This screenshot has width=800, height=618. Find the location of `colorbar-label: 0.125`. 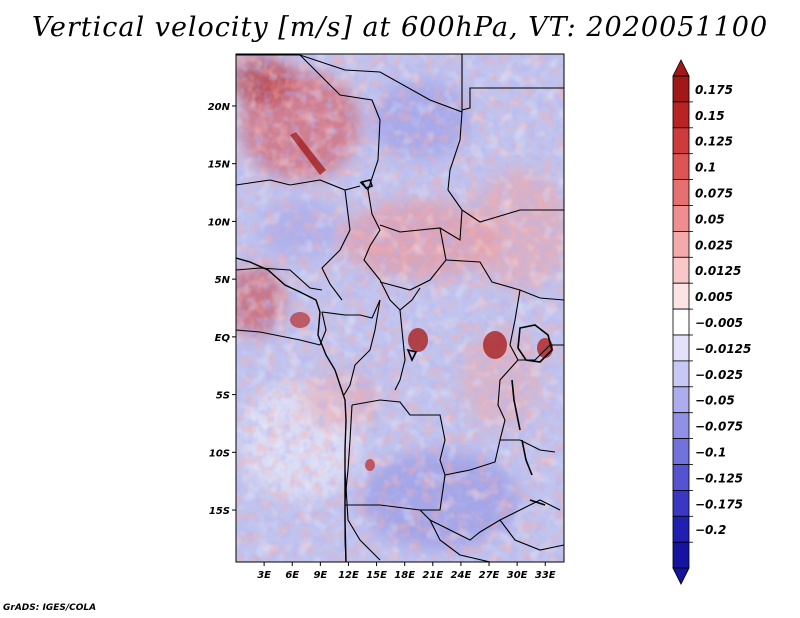

colorbar-label: 0.125 is located at coordinates (714, 142).